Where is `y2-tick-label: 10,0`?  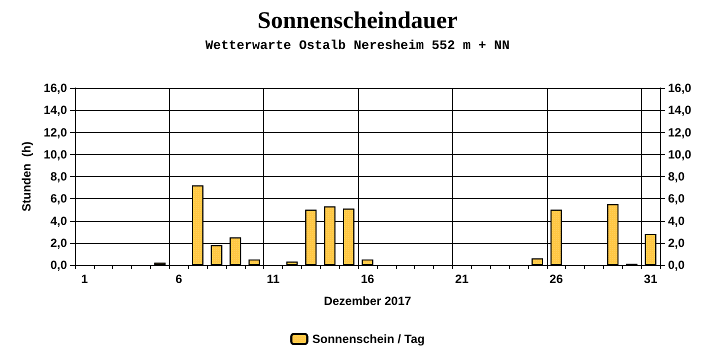 y2-tick-label: 10,0 is located at coordinates (680, 154).